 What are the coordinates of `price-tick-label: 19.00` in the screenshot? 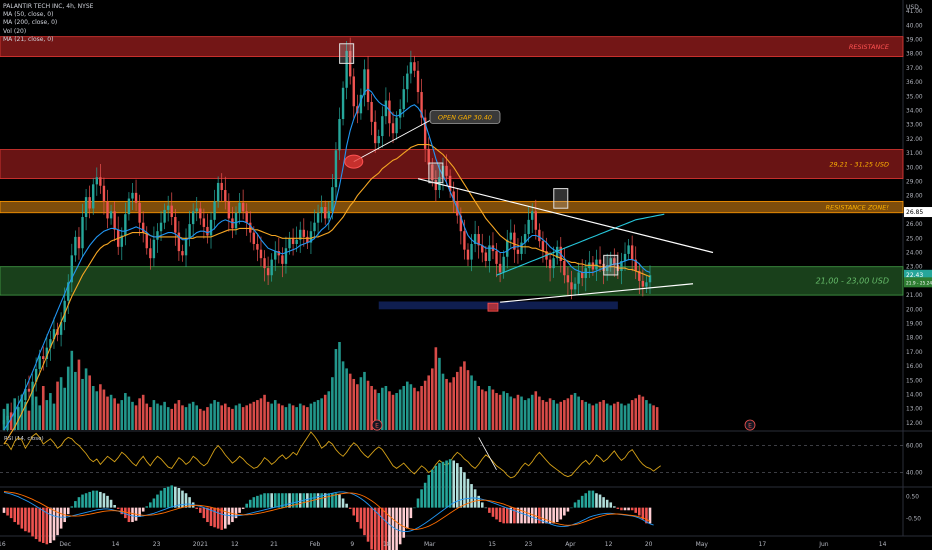 It's located at (914, 325).